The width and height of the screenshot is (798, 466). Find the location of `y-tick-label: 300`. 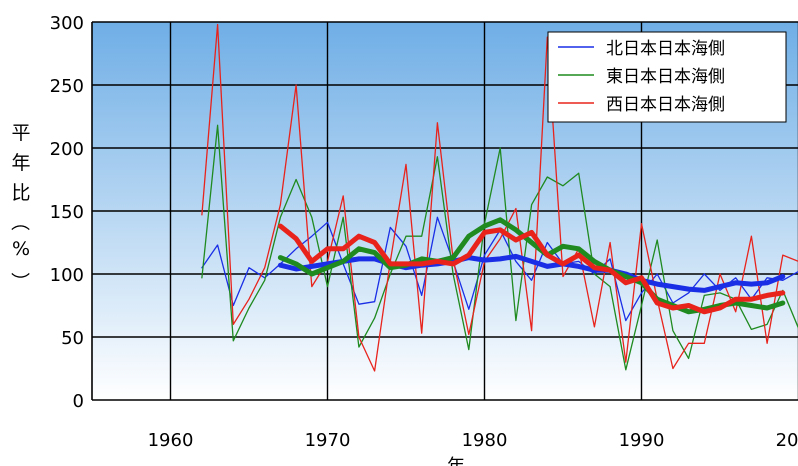

y-tick-label: 300 is located at coordinates (67, 23).